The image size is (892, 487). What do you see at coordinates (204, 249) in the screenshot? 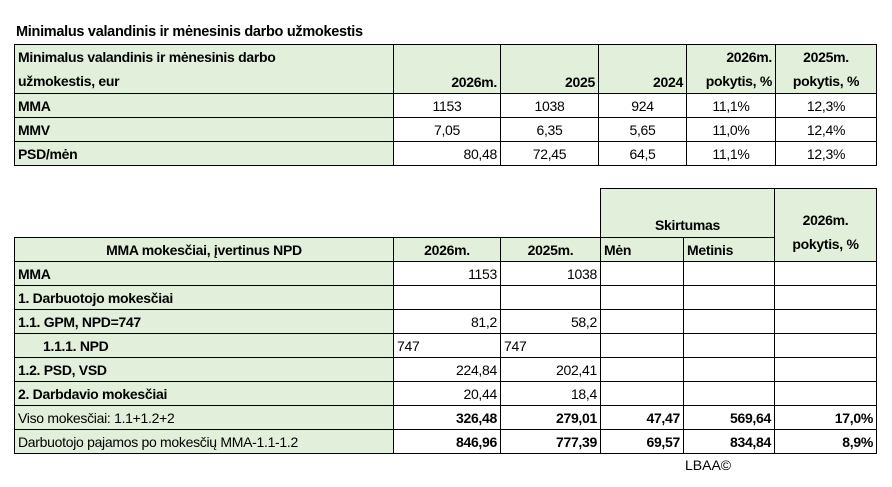
I see `header-label: MMA mokesčiai, įvertinus NPD` at bounding box center [204, 249].